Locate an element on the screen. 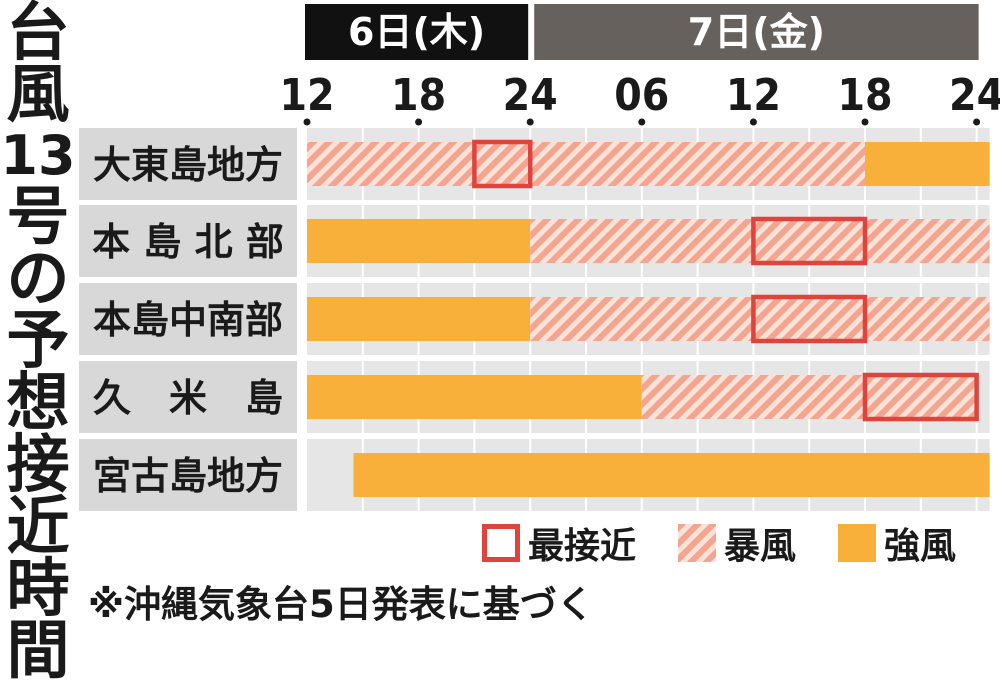  title-char: 風 is located at coordinates (38, 94).